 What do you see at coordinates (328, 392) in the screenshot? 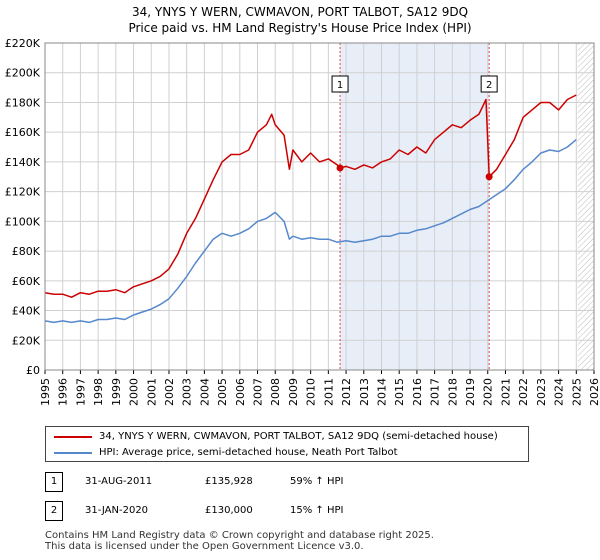
I see `x-tick-label: 2011` at bounding box center [328, 392].